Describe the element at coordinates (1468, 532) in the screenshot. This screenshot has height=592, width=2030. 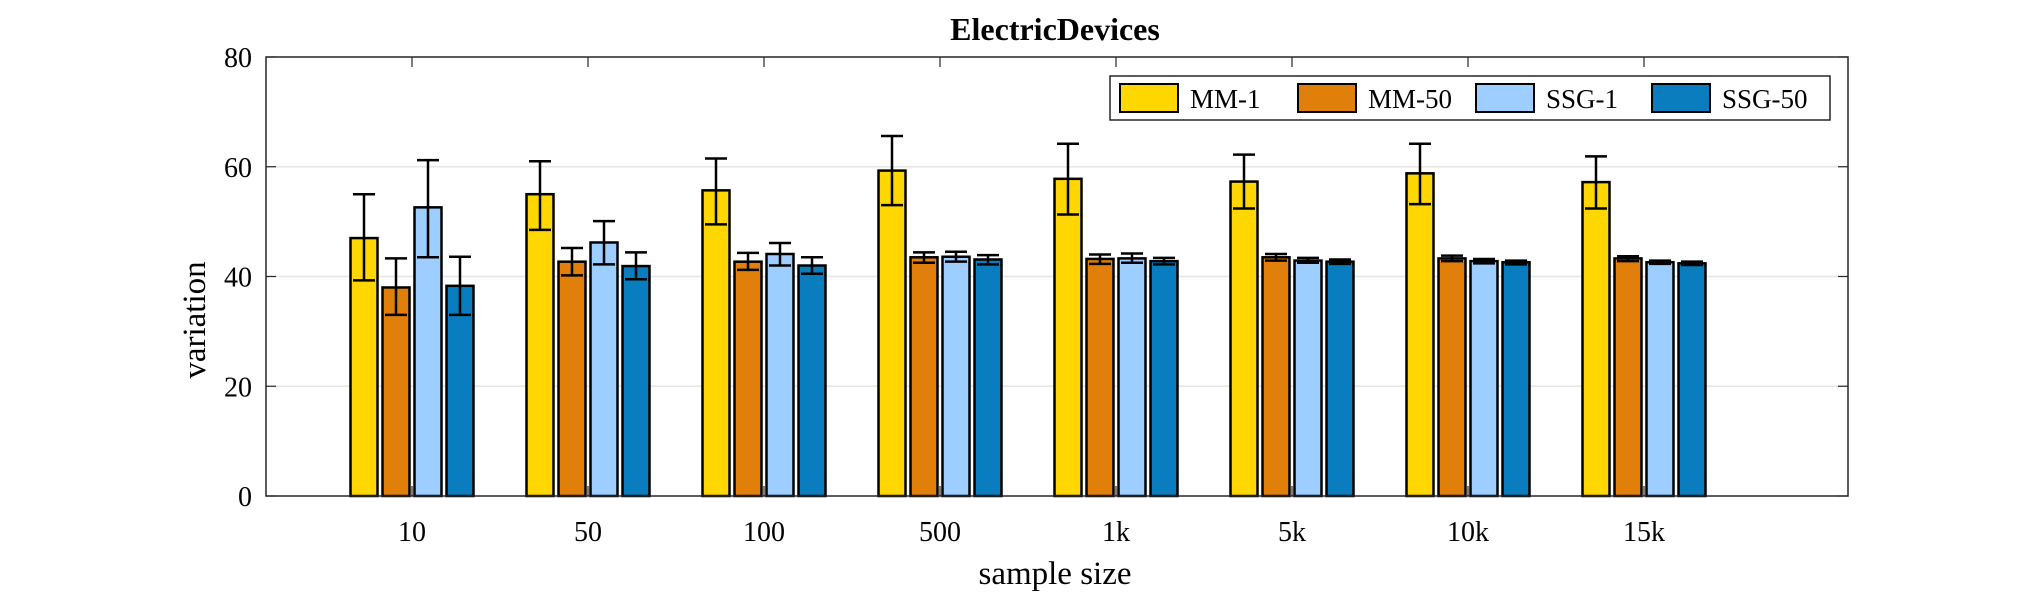
I see `x-tick-label: 10k` at that location.